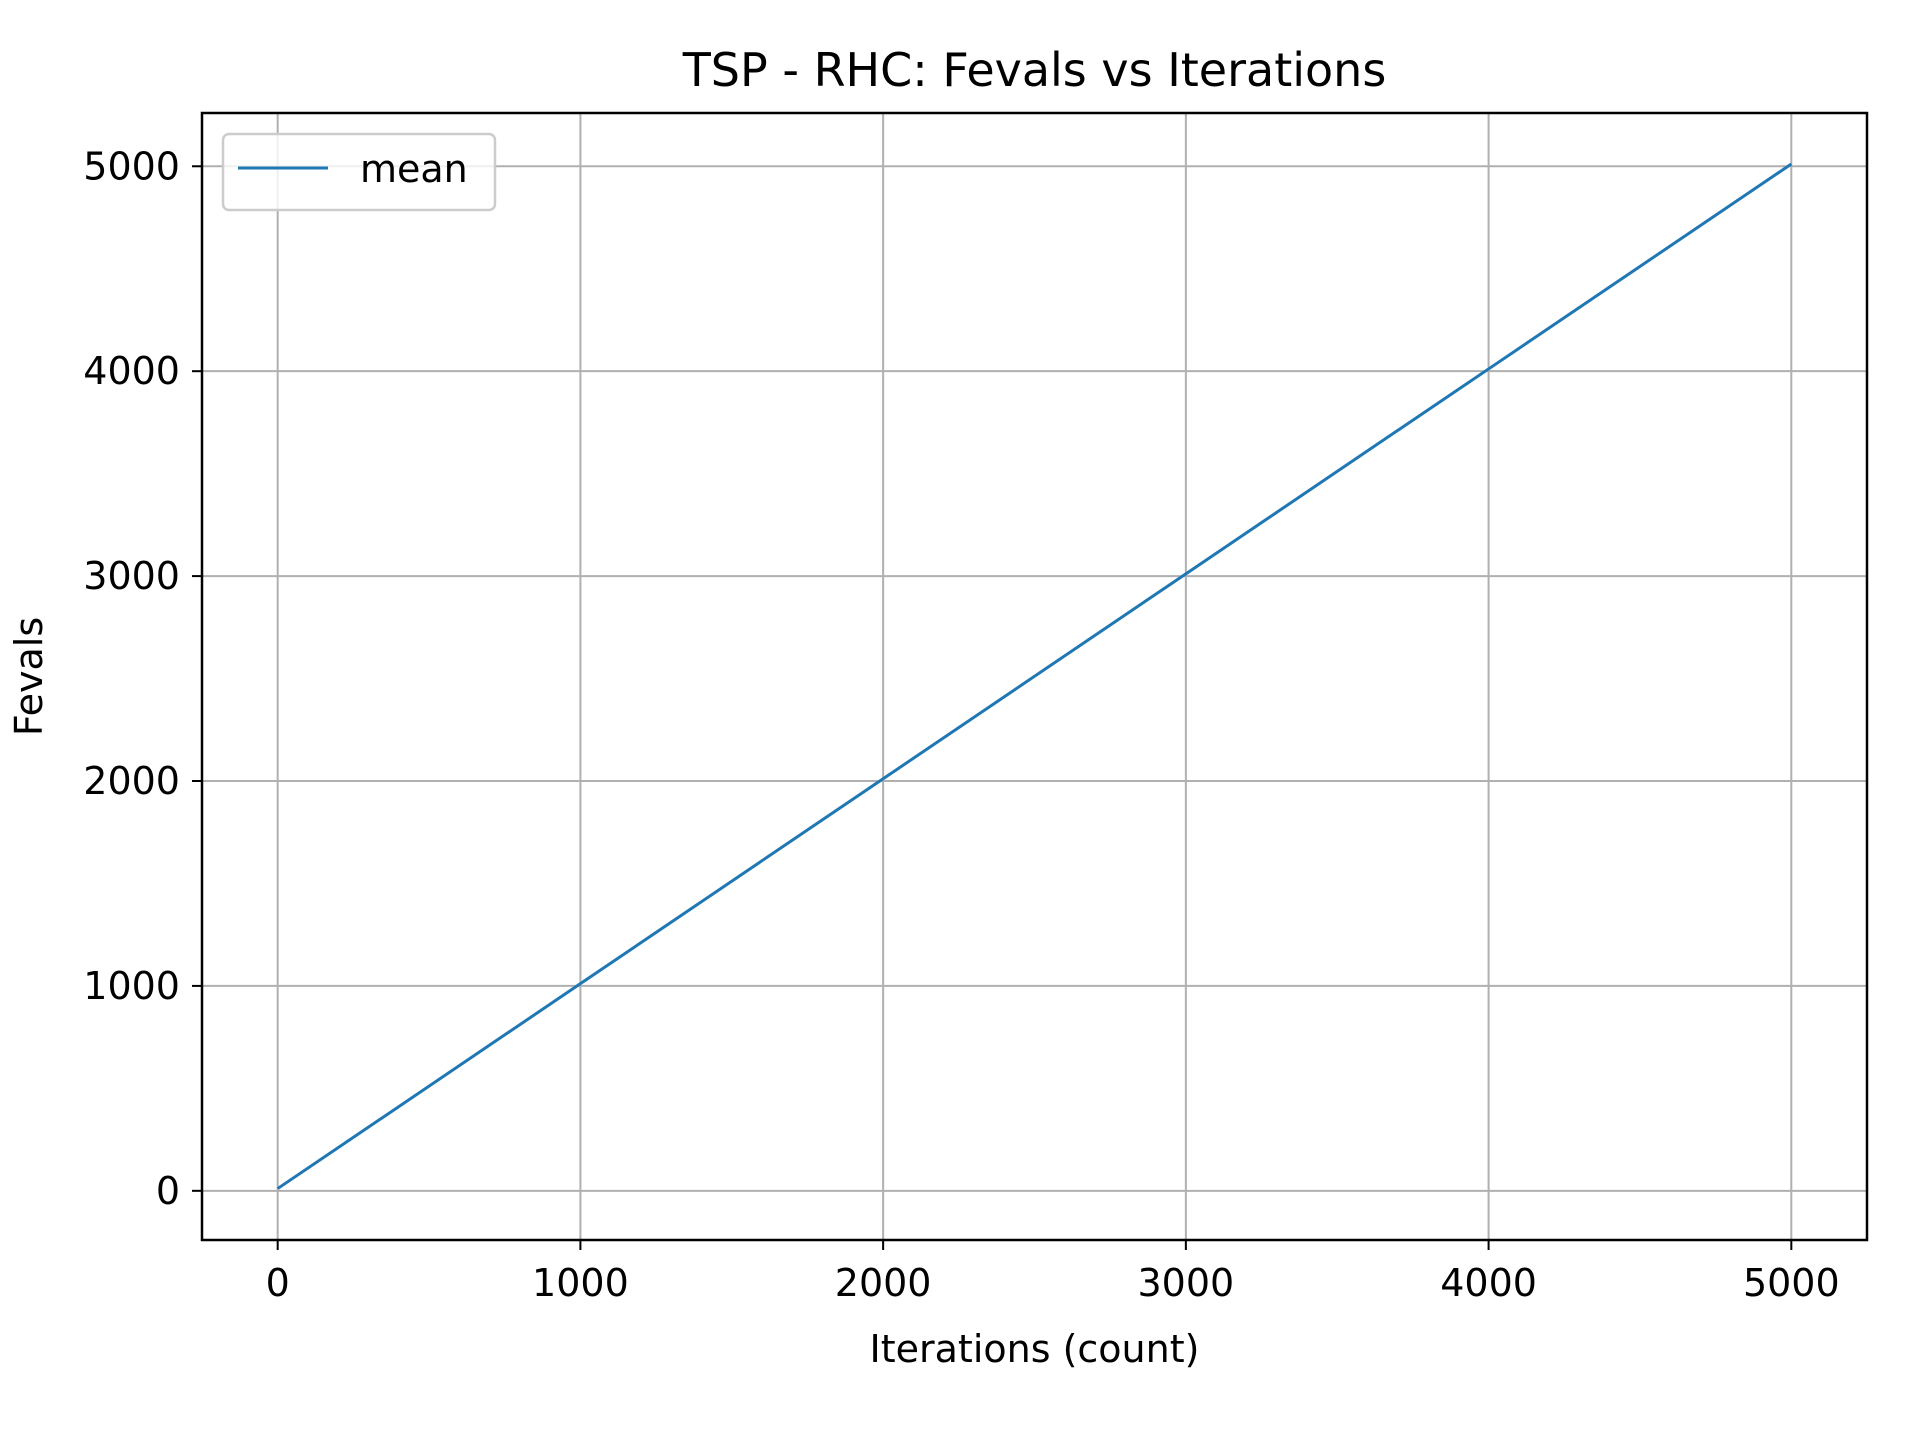  Describe the element at coordinates (580, 1283) in the screenshot. I see `x-tick-label: 1000` at that location.